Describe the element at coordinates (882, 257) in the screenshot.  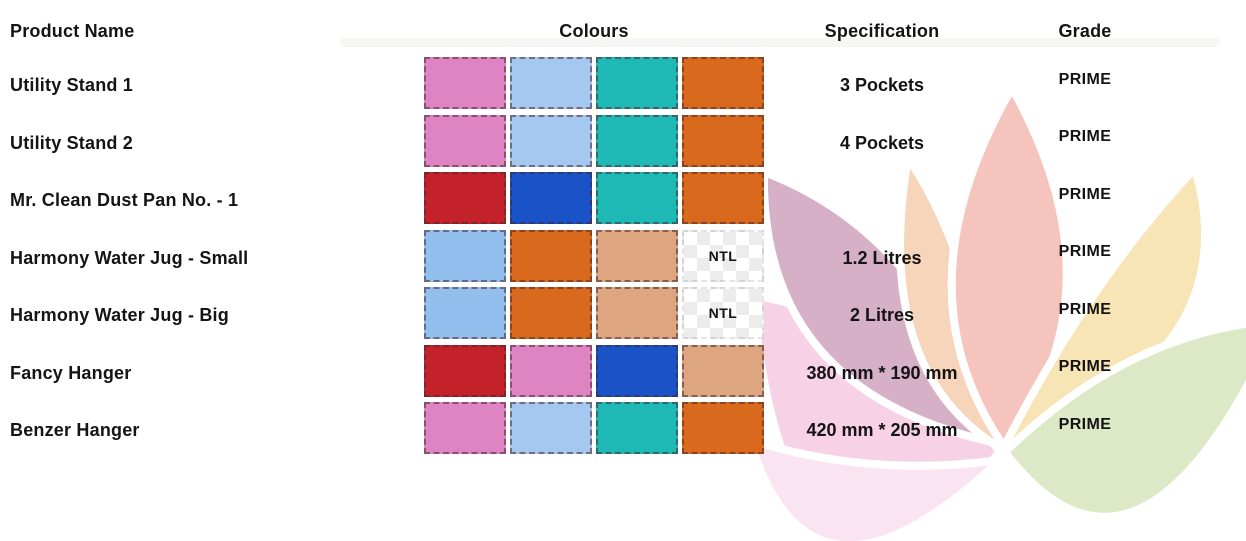
I see `specification: 1.2 Litres` at that location.